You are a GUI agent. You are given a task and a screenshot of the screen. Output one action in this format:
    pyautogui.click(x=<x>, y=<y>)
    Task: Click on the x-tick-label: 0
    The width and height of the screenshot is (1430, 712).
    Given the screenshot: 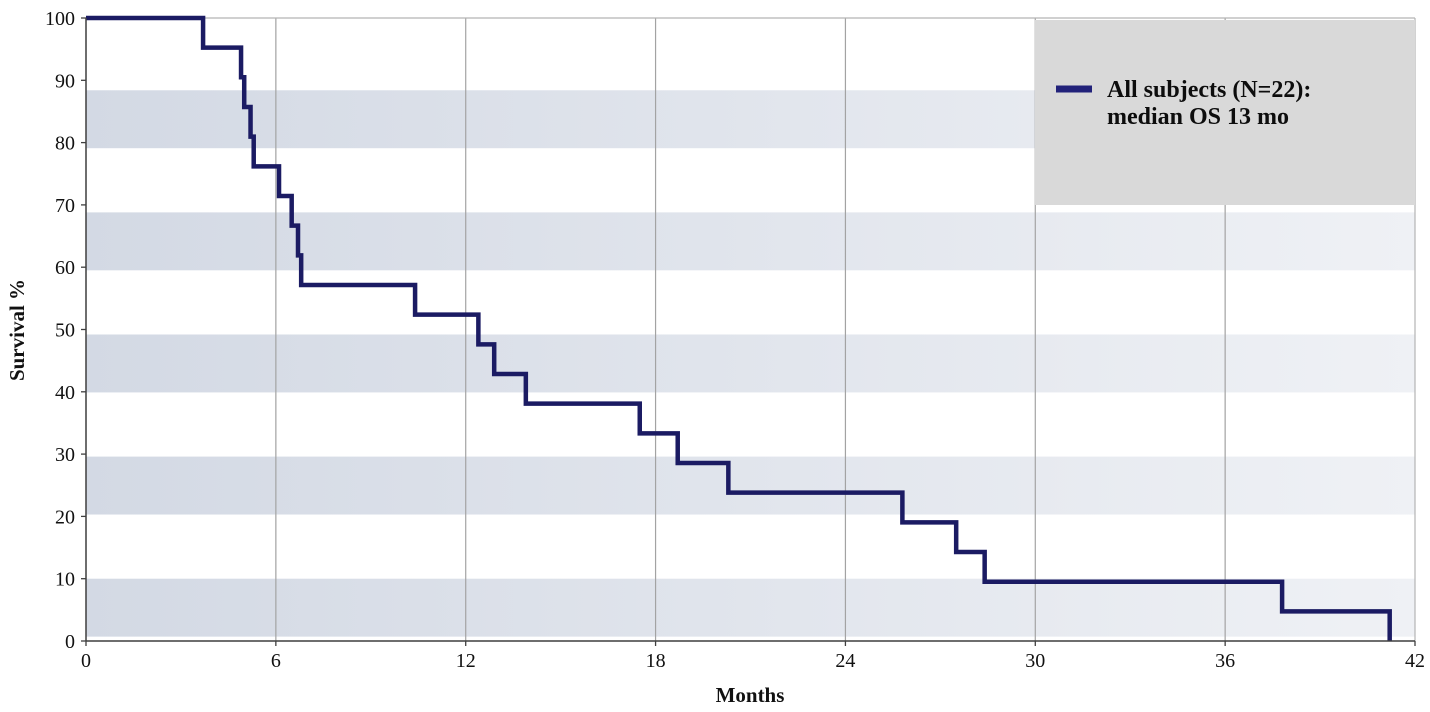 What is the action you would take?
    pyautogui.click(x=86, y=661)
    